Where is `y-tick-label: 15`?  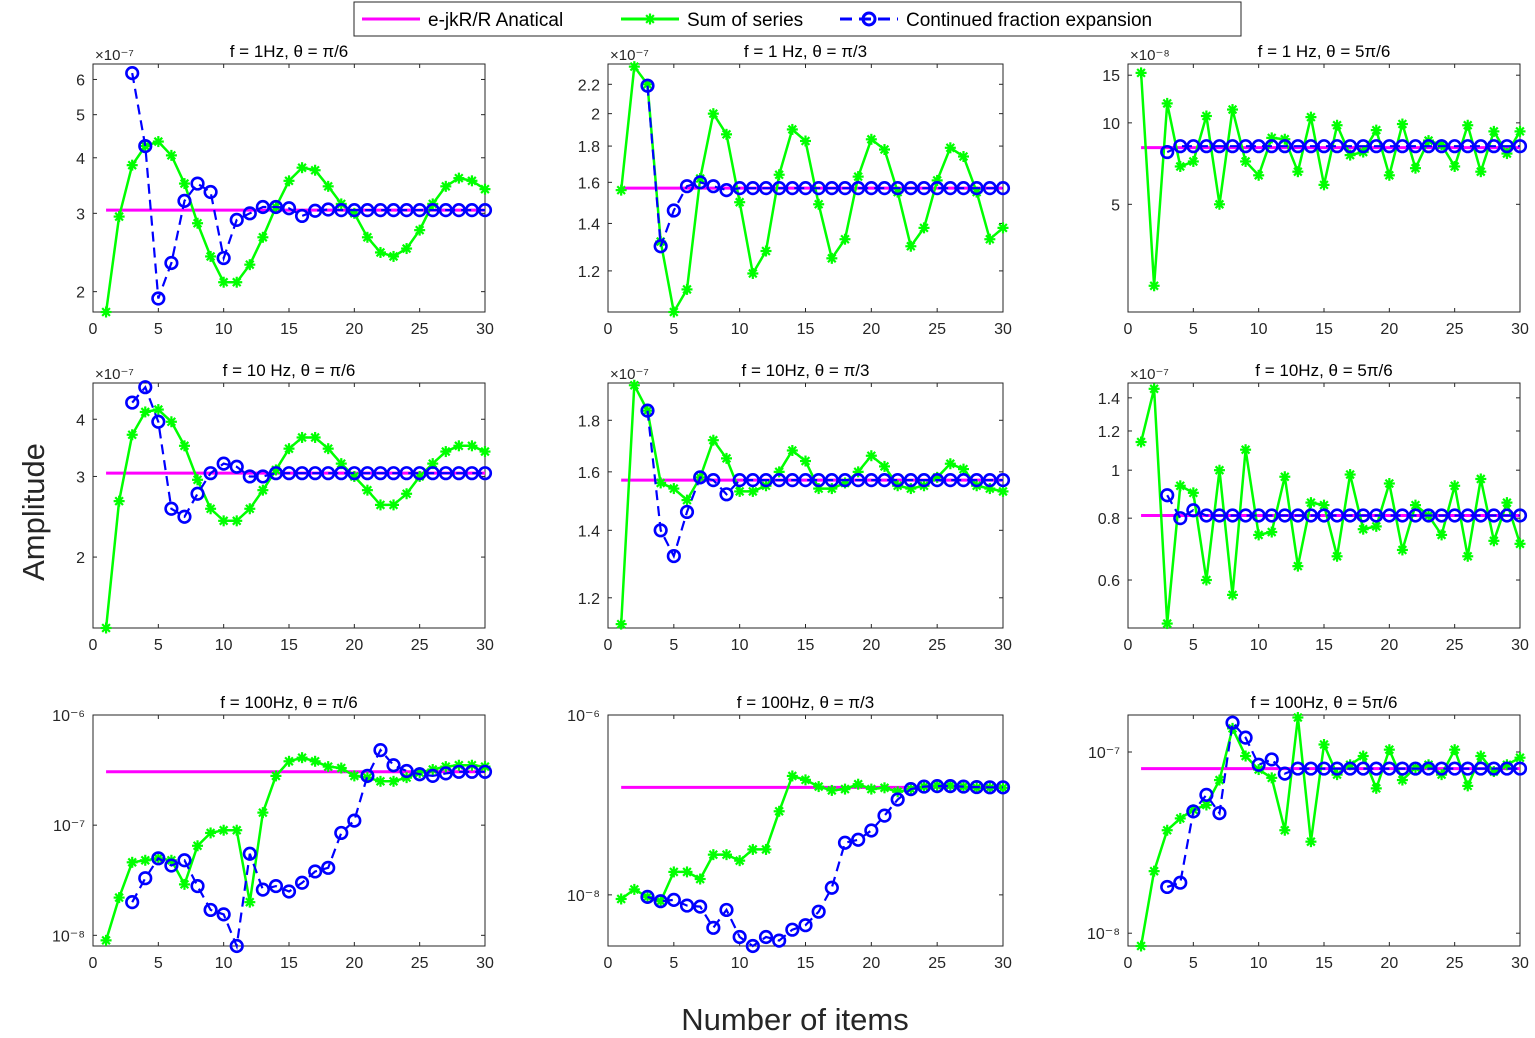
y-tick-label: 15 is located at coordinates (1111, 76).